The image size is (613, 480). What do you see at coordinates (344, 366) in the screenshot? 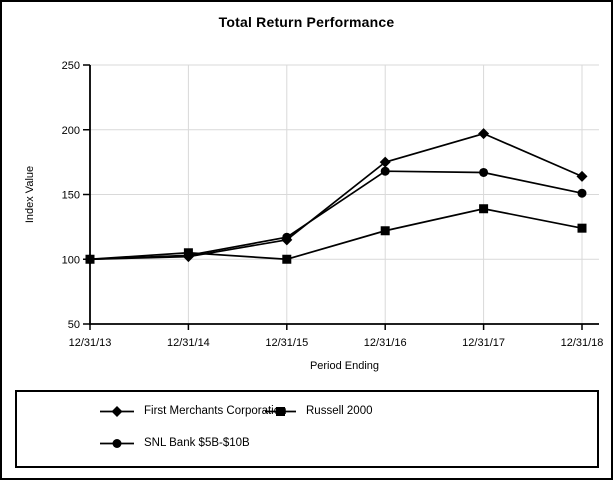
I see `x-axis-title: Period Ending` at bounding box center [344, 366].